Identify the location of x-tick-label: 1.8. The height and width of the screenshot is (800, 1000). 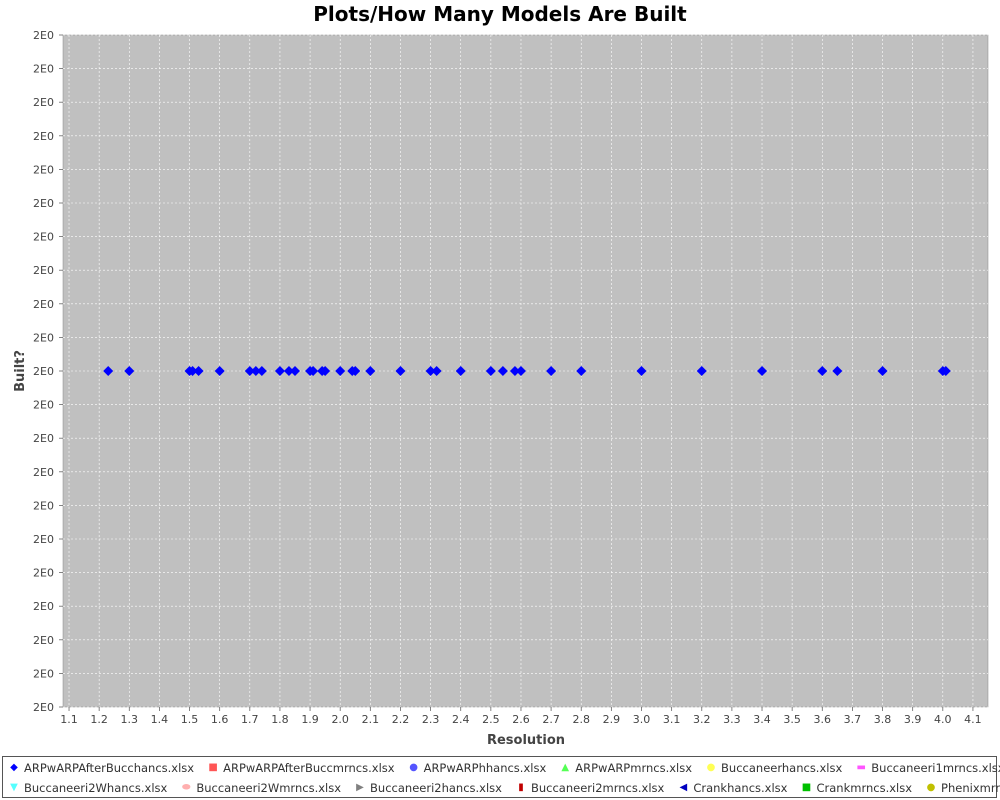
(280, 719).